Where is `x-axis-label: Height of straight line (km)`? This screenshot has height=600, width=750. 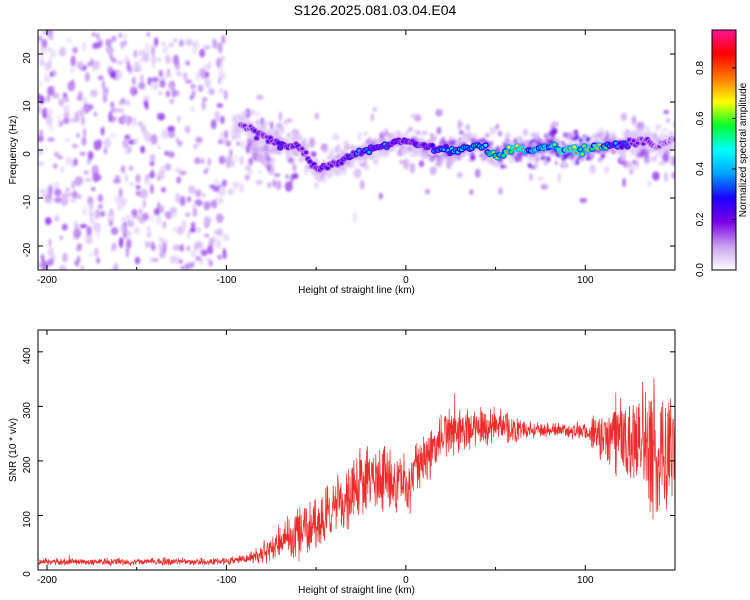
x-axis-label: Height of straight line (km) is located at coordinates (356, 590).